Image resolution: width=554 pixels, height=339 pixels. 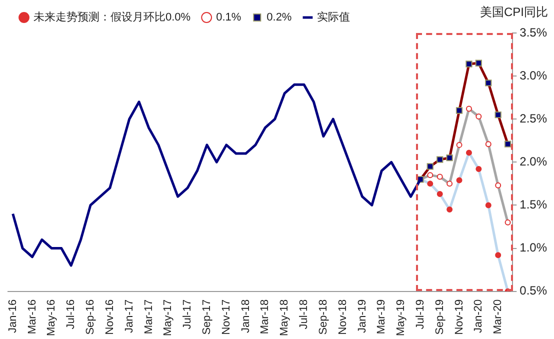 What do you see at coordinates (333, 17) in the screenshot?
I see `legend-label: 实际值` at bounding box center [333, 17].